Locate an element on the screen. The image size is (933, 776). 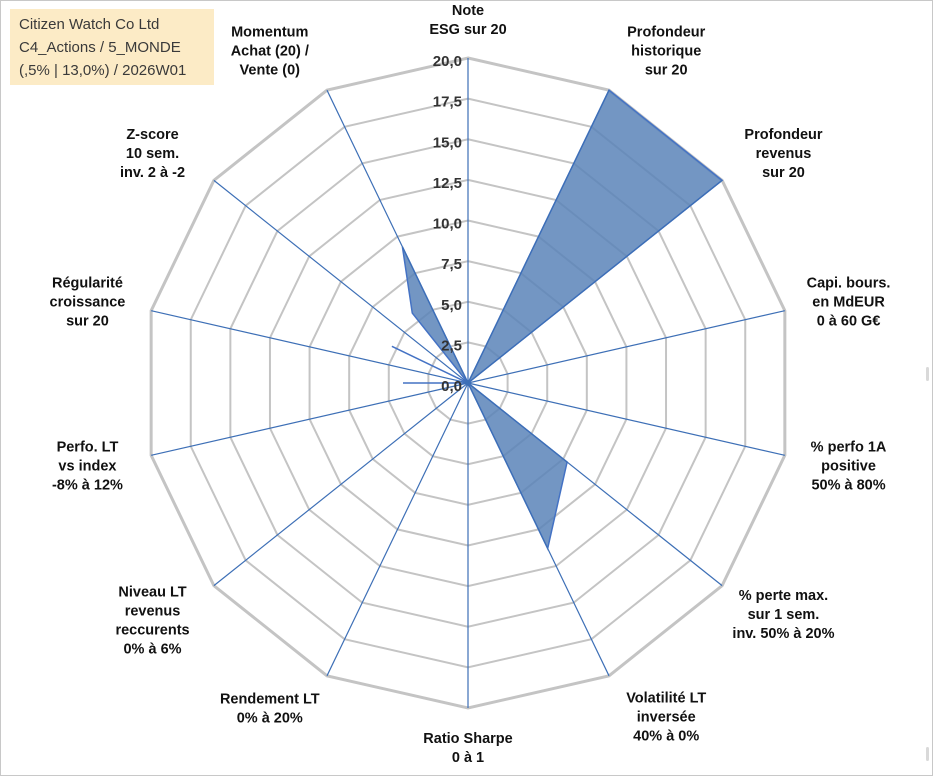
axis-label: % perfo 1A positive 50% à 80% is located at coordinates (849, 467).